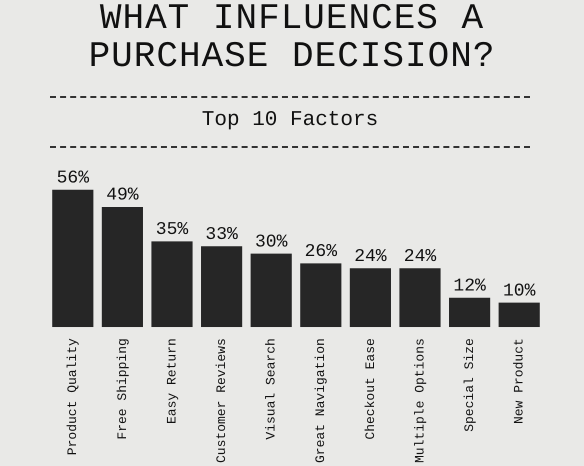 Image resolution: width=584 pixels, height=466 pixels. I want to click on x-tick-label: Checkout Ease, so click(370, 389).